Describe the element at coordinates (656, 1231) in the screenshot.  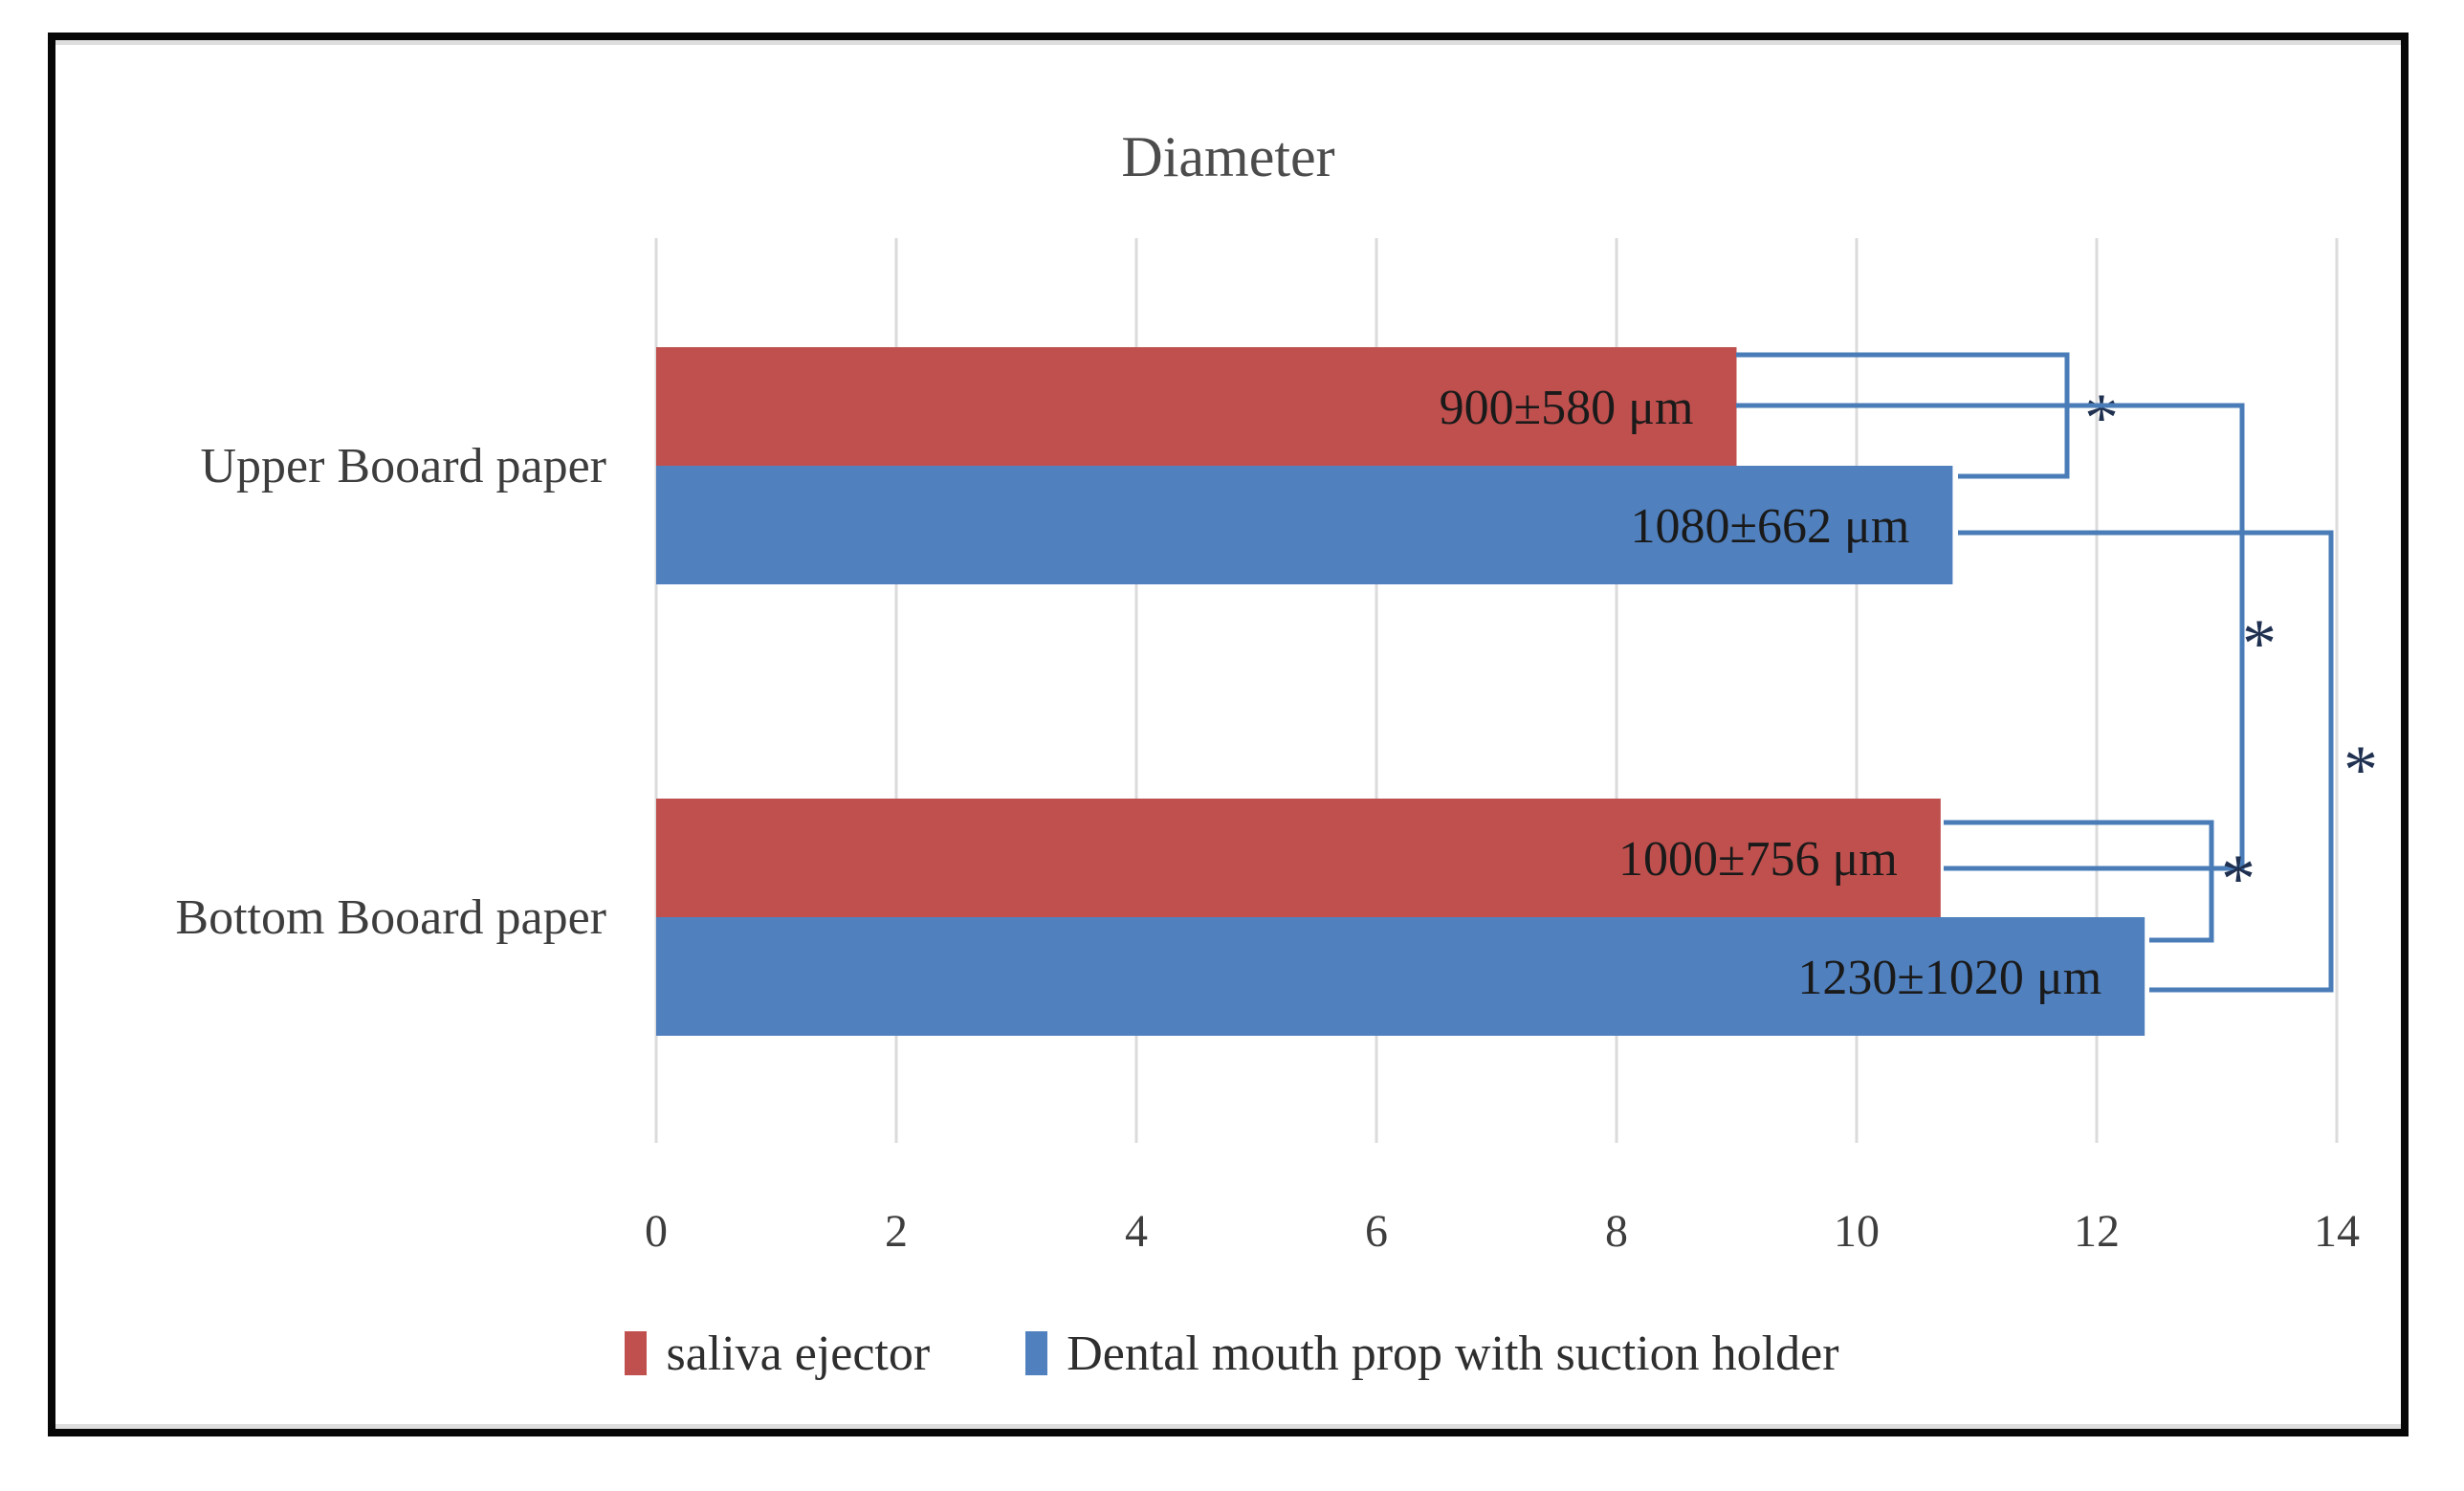
I see `x-tick-label-0: 0` at that location.